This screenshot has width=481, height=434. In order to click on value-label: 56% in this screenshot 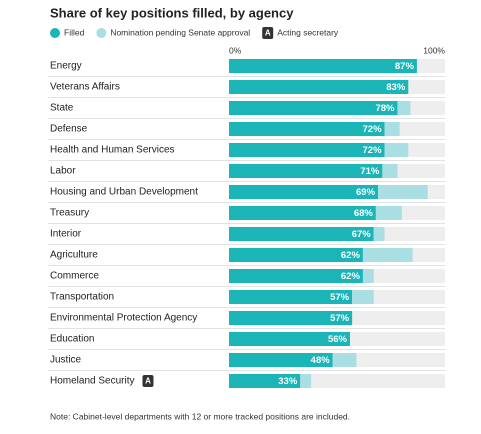, I will do `click(338, 339)`.